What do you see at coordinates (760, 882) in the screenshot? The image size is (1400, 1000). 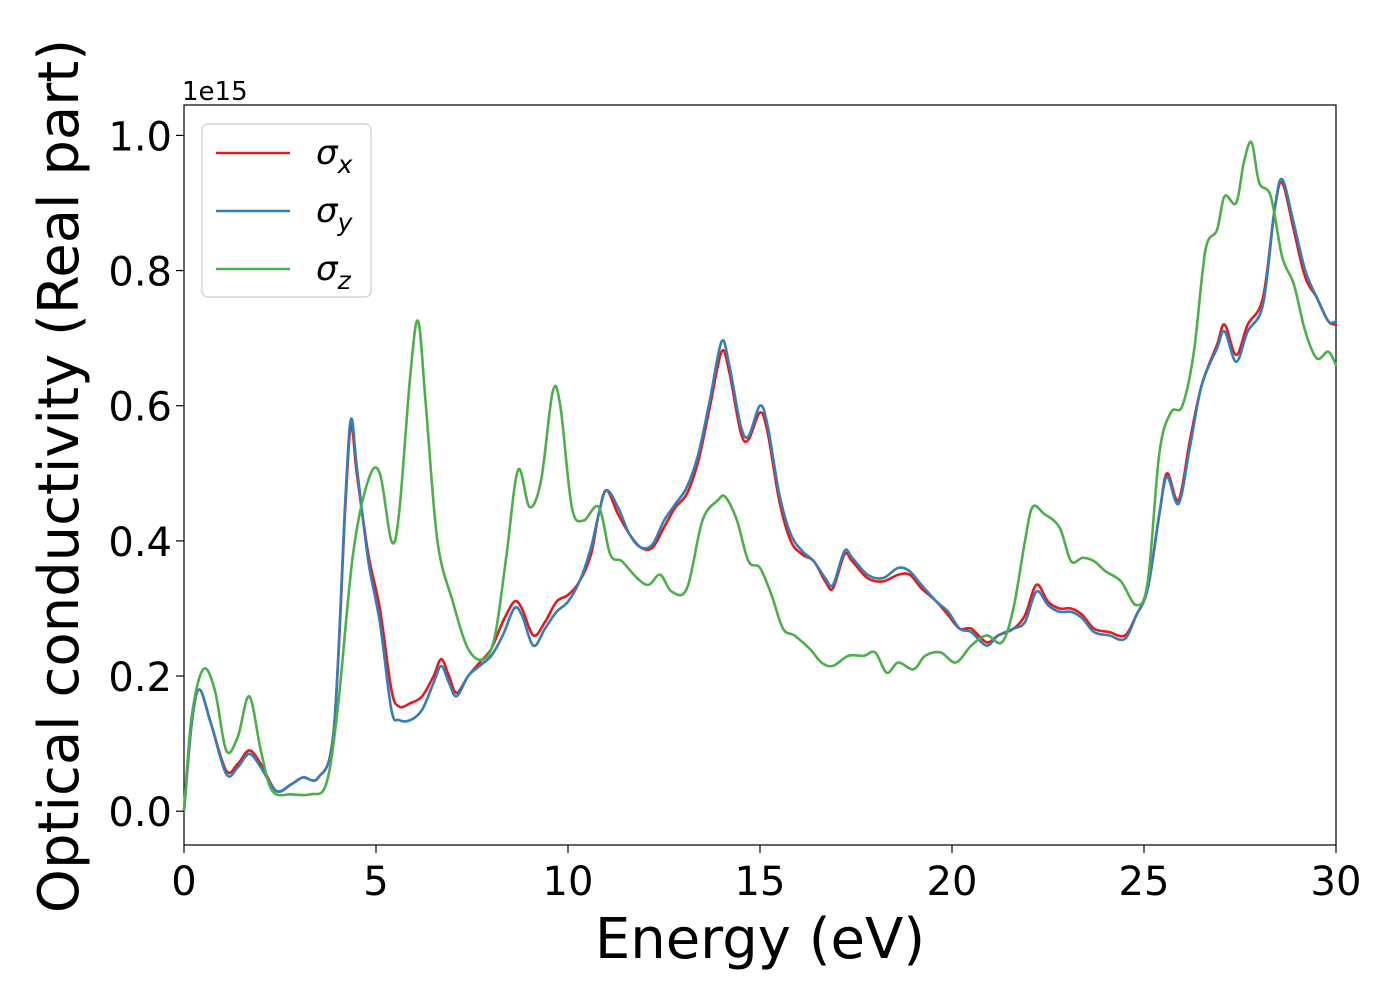 I see `x-tick-label: 15` at bounding box center [760, 882].